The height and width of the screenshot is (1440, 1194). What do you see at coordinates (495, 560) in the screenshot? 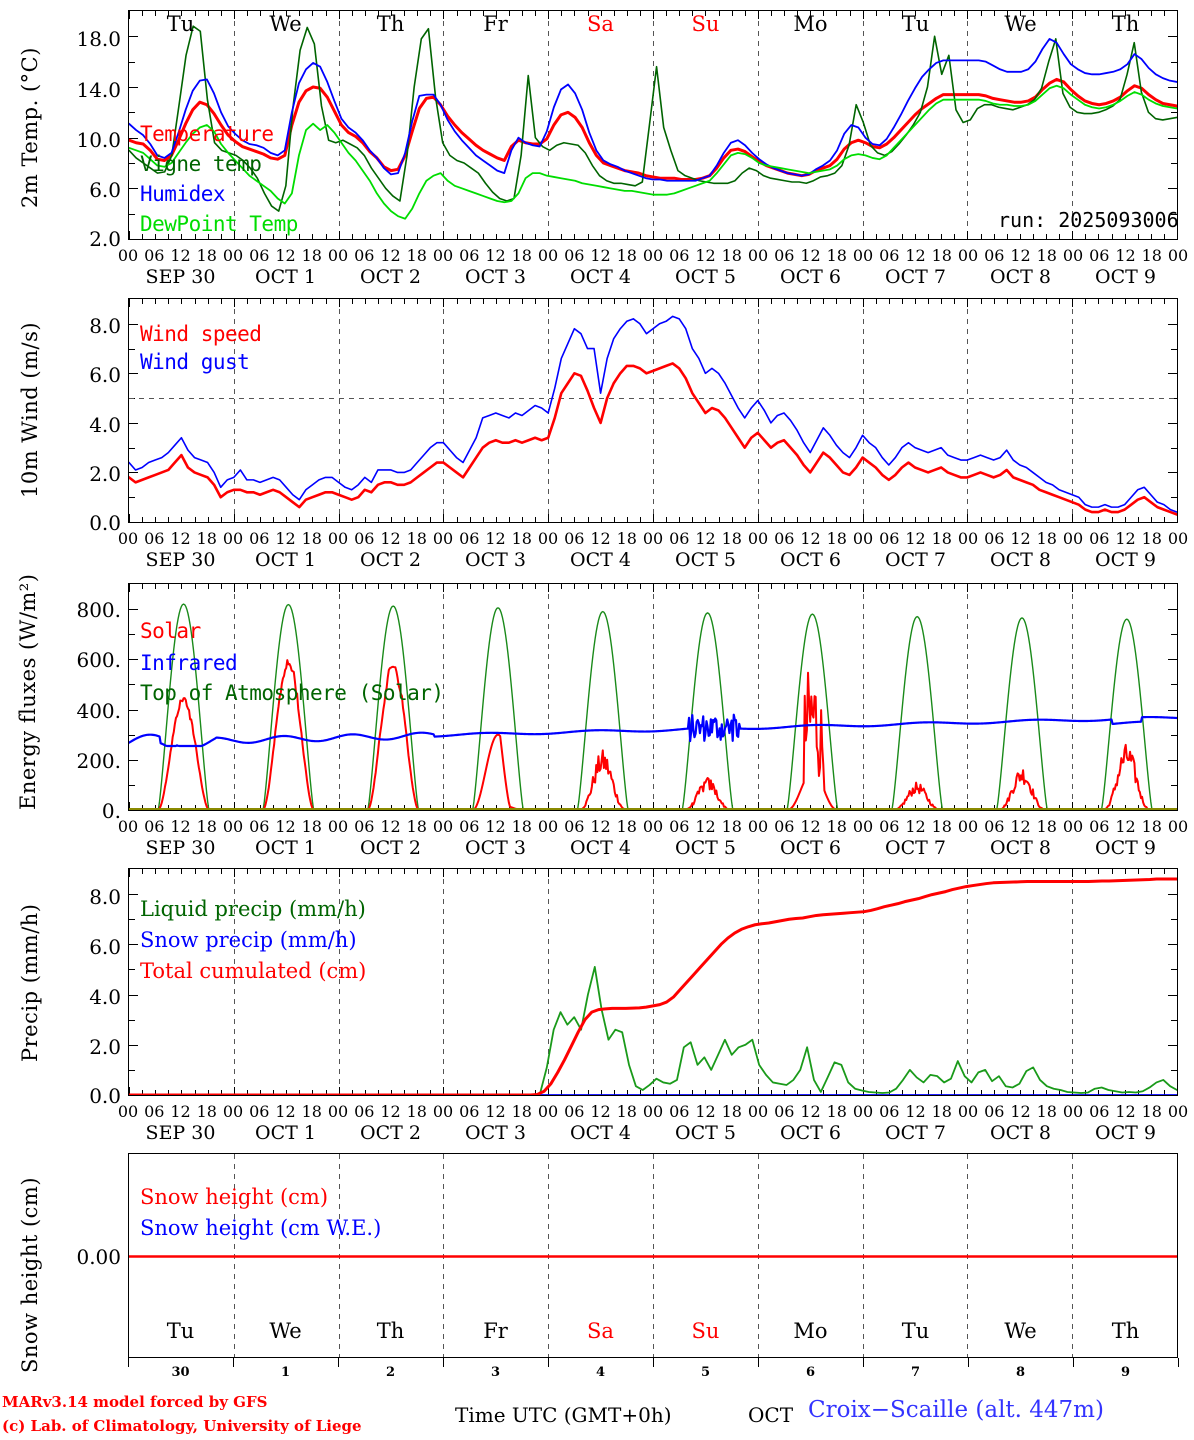
I see `date-label: OCT 3` at bounding box center [495, 560].